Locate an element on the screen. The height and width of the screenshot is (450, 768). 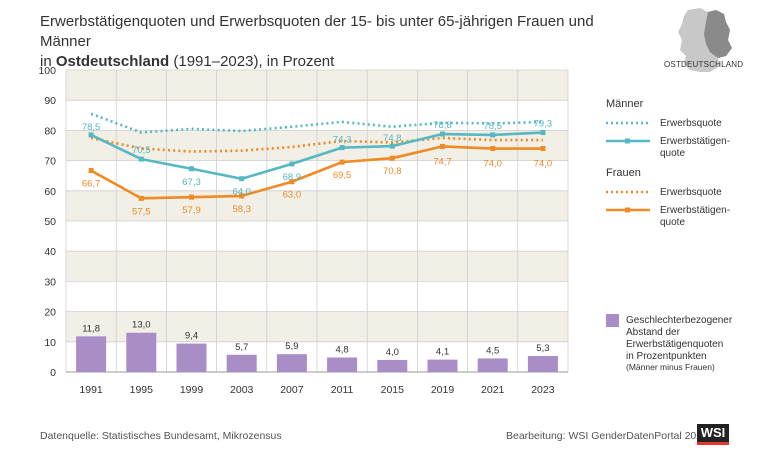
men-etq-data-label: 67,3 is located at coordinates (191, 182).